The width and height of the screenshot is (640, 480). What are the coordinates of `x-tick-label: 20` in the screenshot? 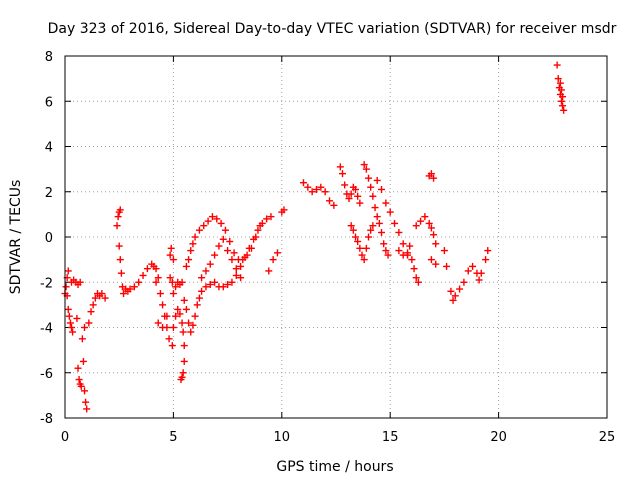 It's located at (498, 437).